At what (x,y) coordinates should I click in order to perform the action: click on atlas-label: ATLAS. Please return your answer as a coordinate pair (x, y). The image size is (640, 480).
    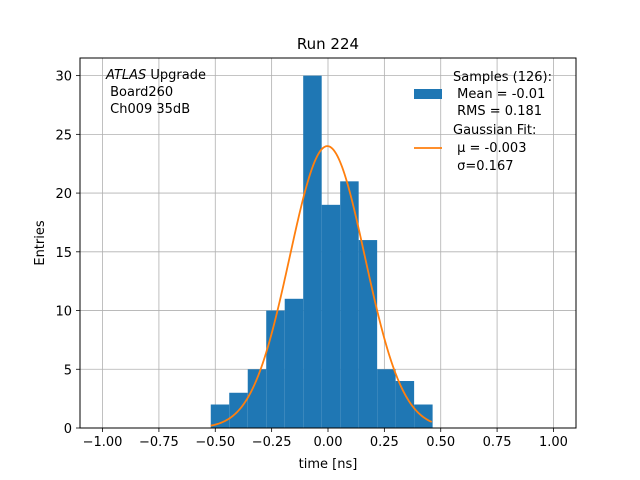
    Looking at the image, I should click on (125, 75).